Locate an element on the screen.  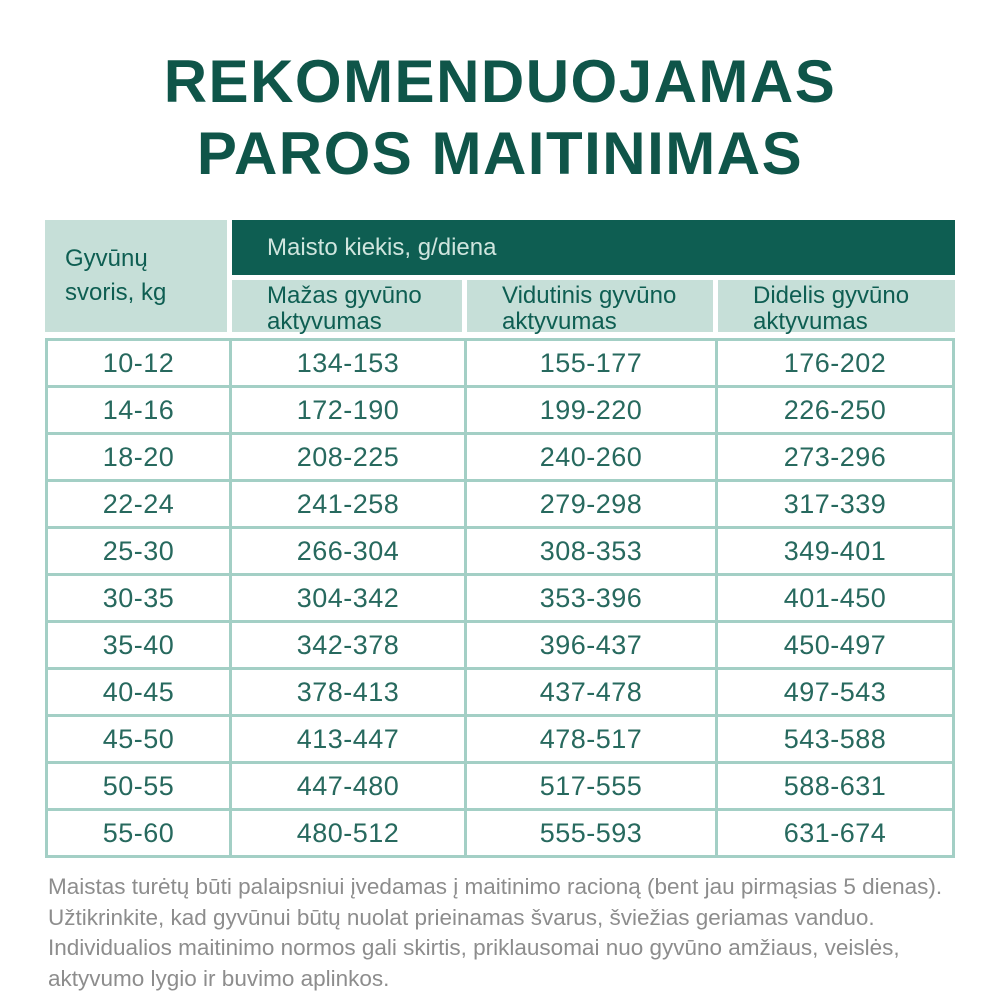
high-activity-amount-cell: 631-674 is located at coordinates (835, 833).